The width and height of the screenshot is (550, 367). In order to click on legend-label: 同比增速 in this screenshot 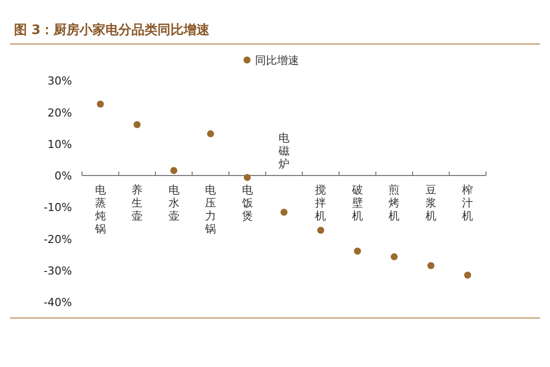, I will do `click(277, 60)`.